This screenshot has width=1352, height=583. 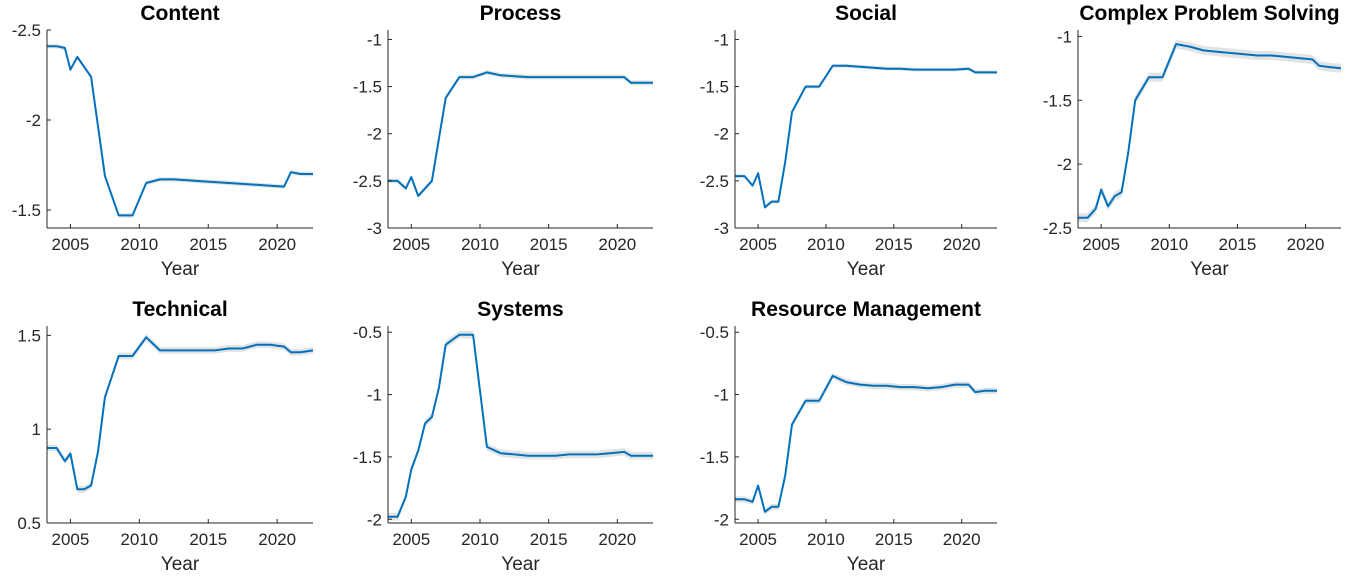 I want to click on subplot-title: Social, so click(x=866, y=13).